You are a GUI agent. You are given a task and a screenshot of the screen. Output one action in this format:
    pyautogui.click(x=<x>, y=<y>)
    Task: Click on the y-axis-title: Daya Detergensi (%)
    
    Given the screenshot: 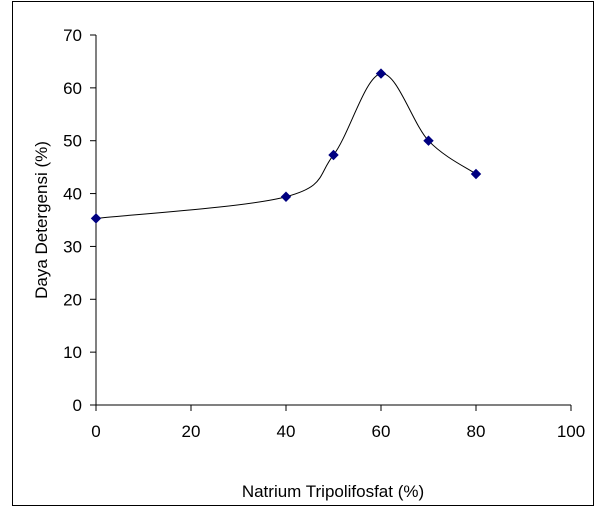 What is the action you would take?
    pyautogui.click(x=41, y=220)
    